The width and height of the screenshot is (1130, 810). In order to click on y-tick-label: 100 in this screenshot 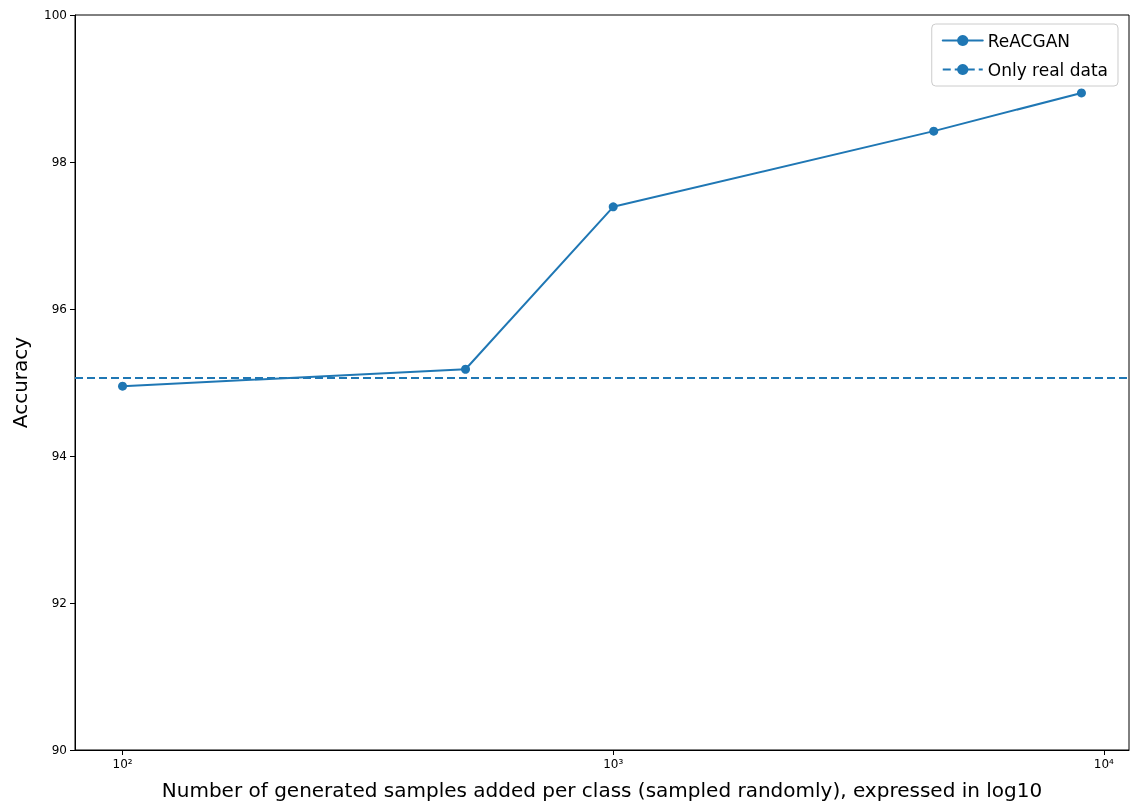, I will do `click(55, 15)`.